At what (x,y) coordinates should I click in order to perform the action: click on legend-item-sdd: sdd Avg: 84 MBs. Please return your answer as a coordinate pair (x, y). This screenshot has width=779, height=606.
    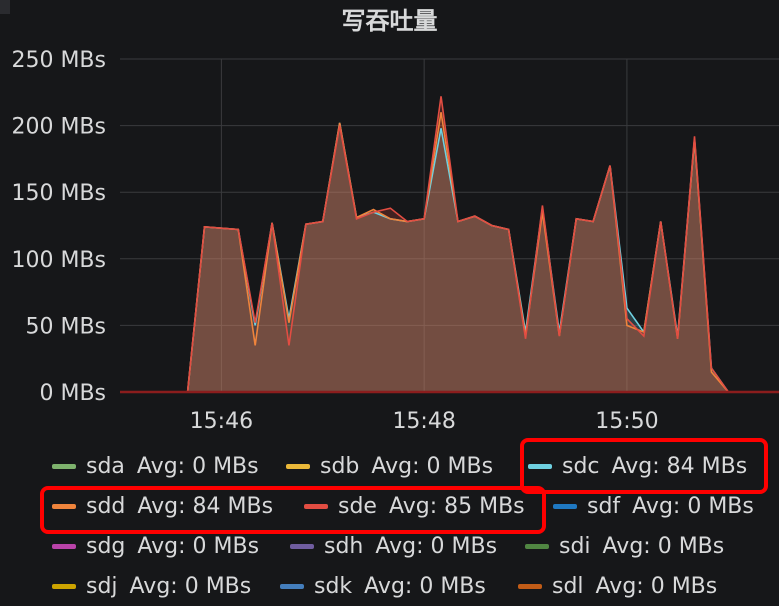
    Looking at the image, I should click on (162, 506).